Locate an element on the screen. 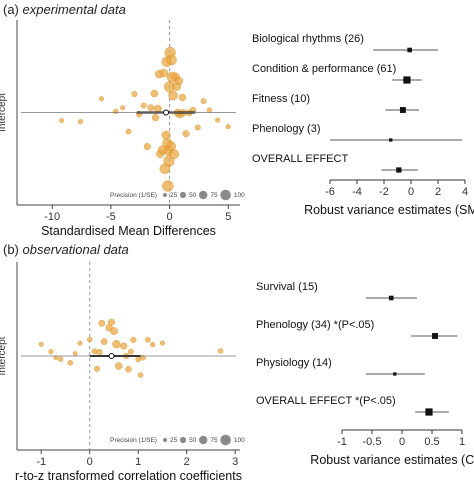 The image size is (474, 481). row-label-1: Condition & performance (61) is located at coordinates (324, 69).